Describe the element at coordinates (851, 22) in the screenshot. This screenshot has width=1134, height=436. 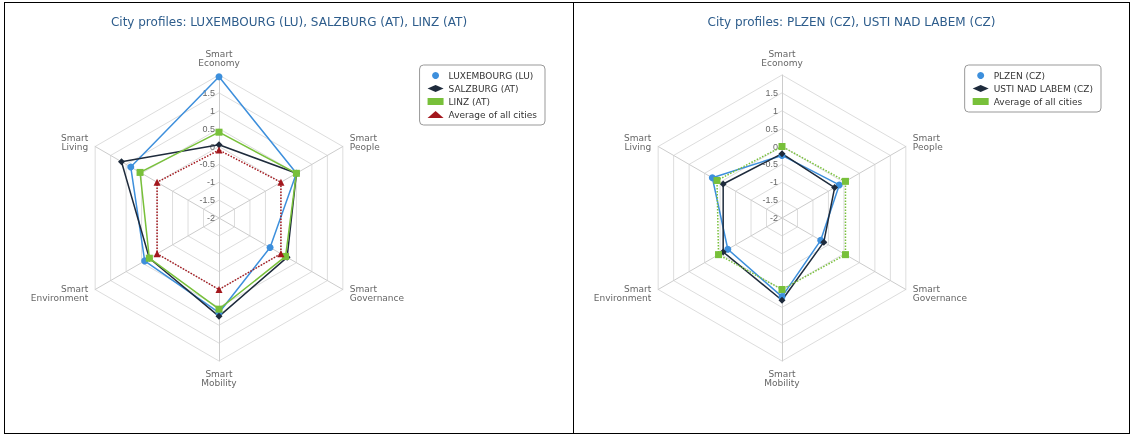
I see `chart-title: City profiles: PLZEN (CZ), USTI NAD LABEM (CZ)` at that location.